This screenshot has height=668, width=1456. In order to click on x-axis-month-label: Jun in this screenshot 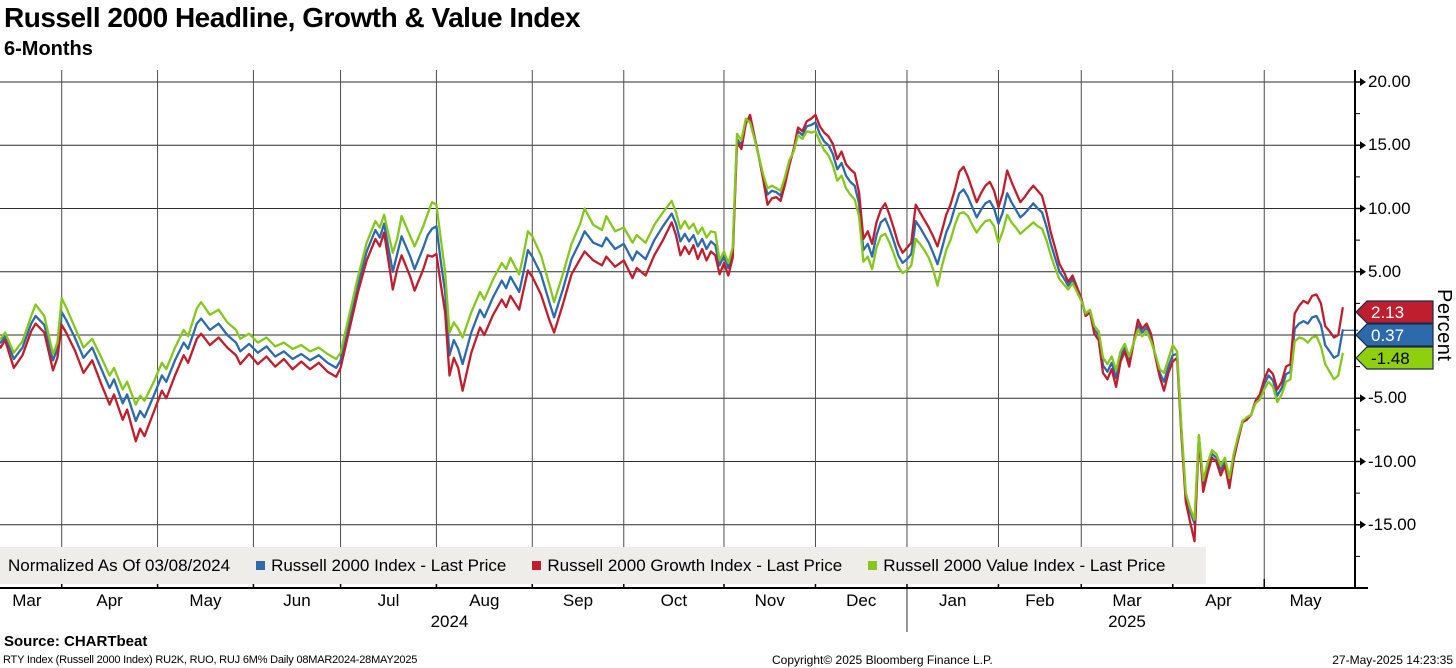, I will do `click(297, 600)`.